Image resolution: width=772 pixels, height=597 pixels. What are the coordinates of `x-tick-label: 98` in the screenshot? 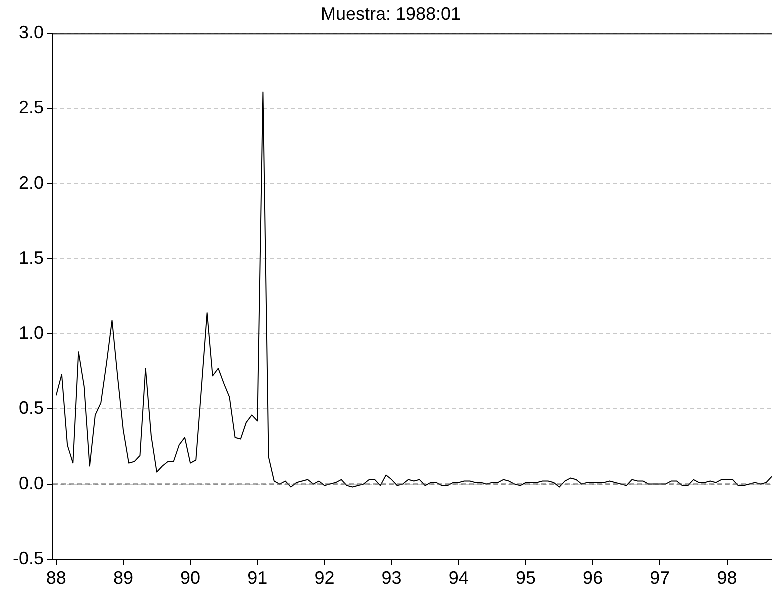 It's located at (727, 578).